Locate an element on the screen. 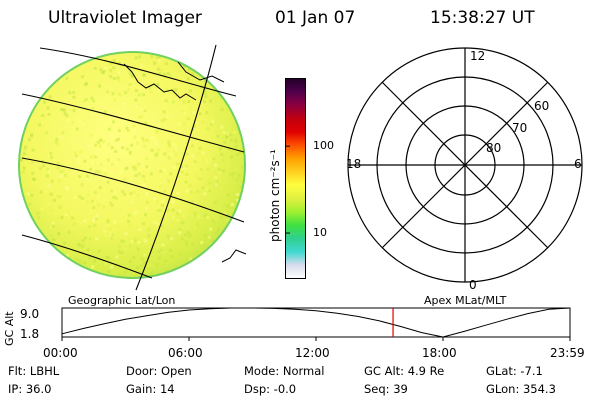  color-bar-unit-label: photon cm⁻²s⁻¹ is located at coordinates (275, 195).